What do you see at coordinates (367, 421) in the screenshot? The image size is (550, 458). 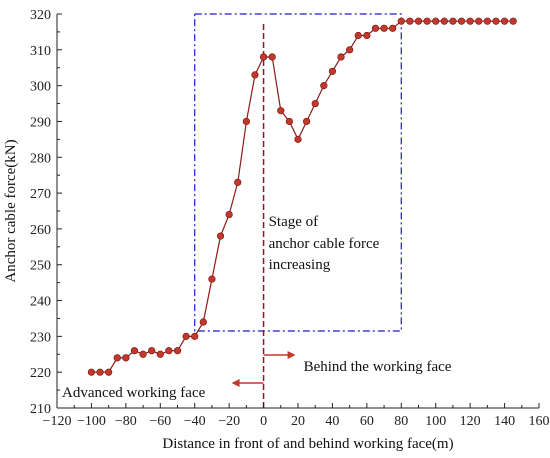 I see `x-tick-label: 60` at bounding box center [367, 421].